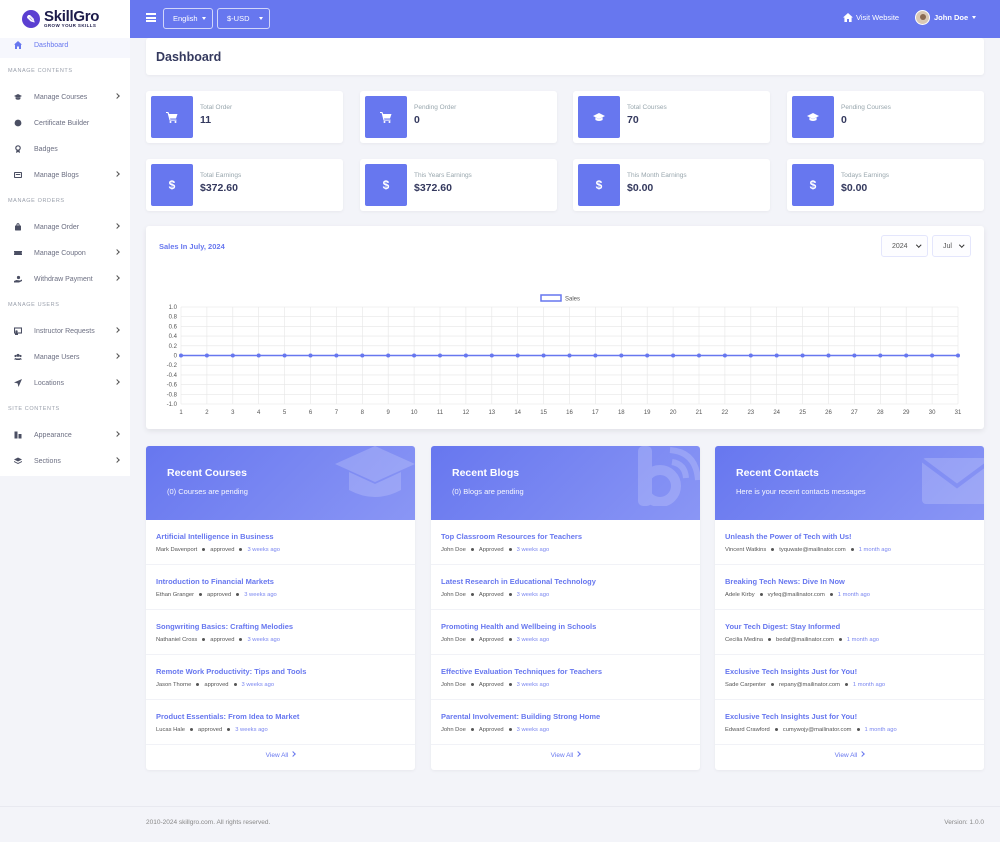 Image resolution: width=1000 pixels, height=842 pixels. I want to click on stat-card: $ This Years Earnings $372.60, so click(458, 185).